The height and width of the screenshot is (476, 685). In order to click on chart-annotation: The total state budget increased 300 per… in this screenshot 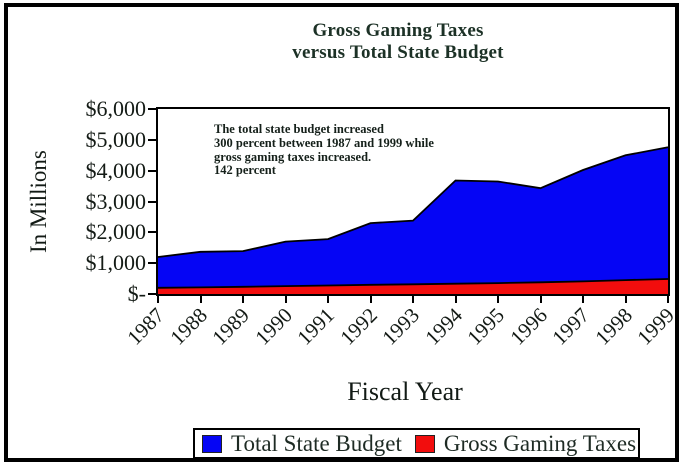, I will do `click(344, 150)`.